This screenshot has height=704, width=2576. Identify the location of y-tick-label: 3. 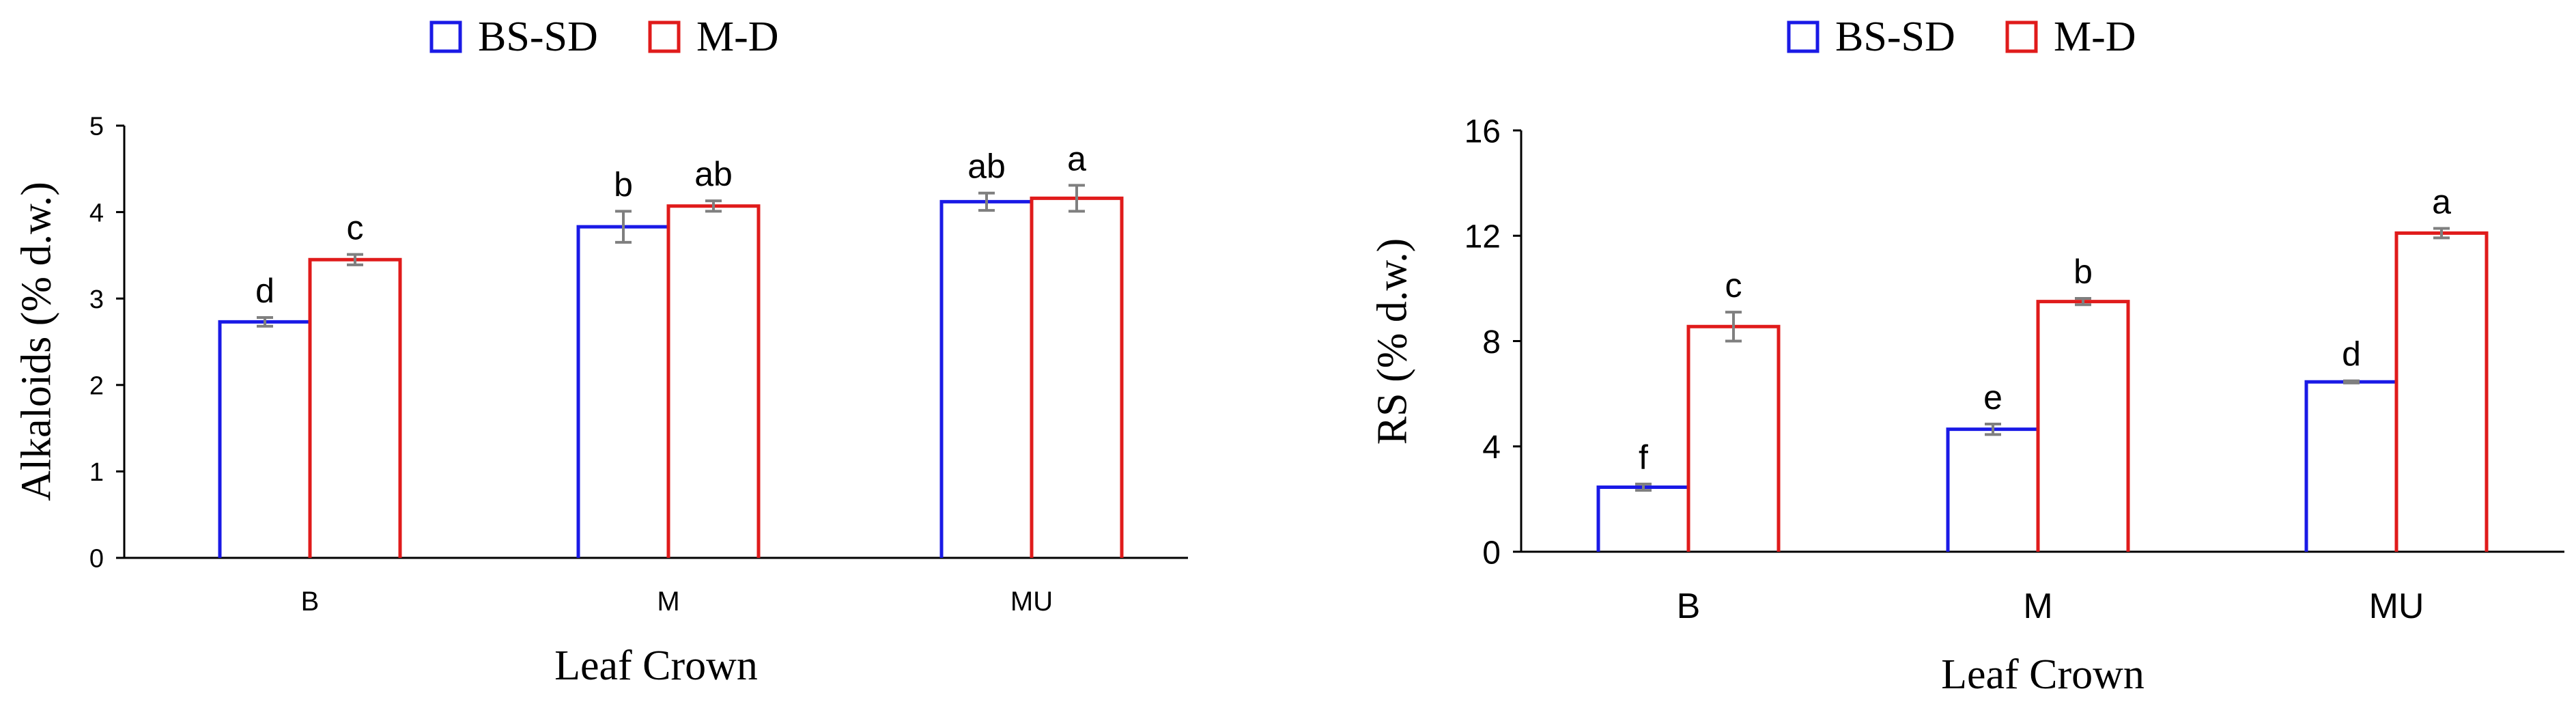
(96, 299).